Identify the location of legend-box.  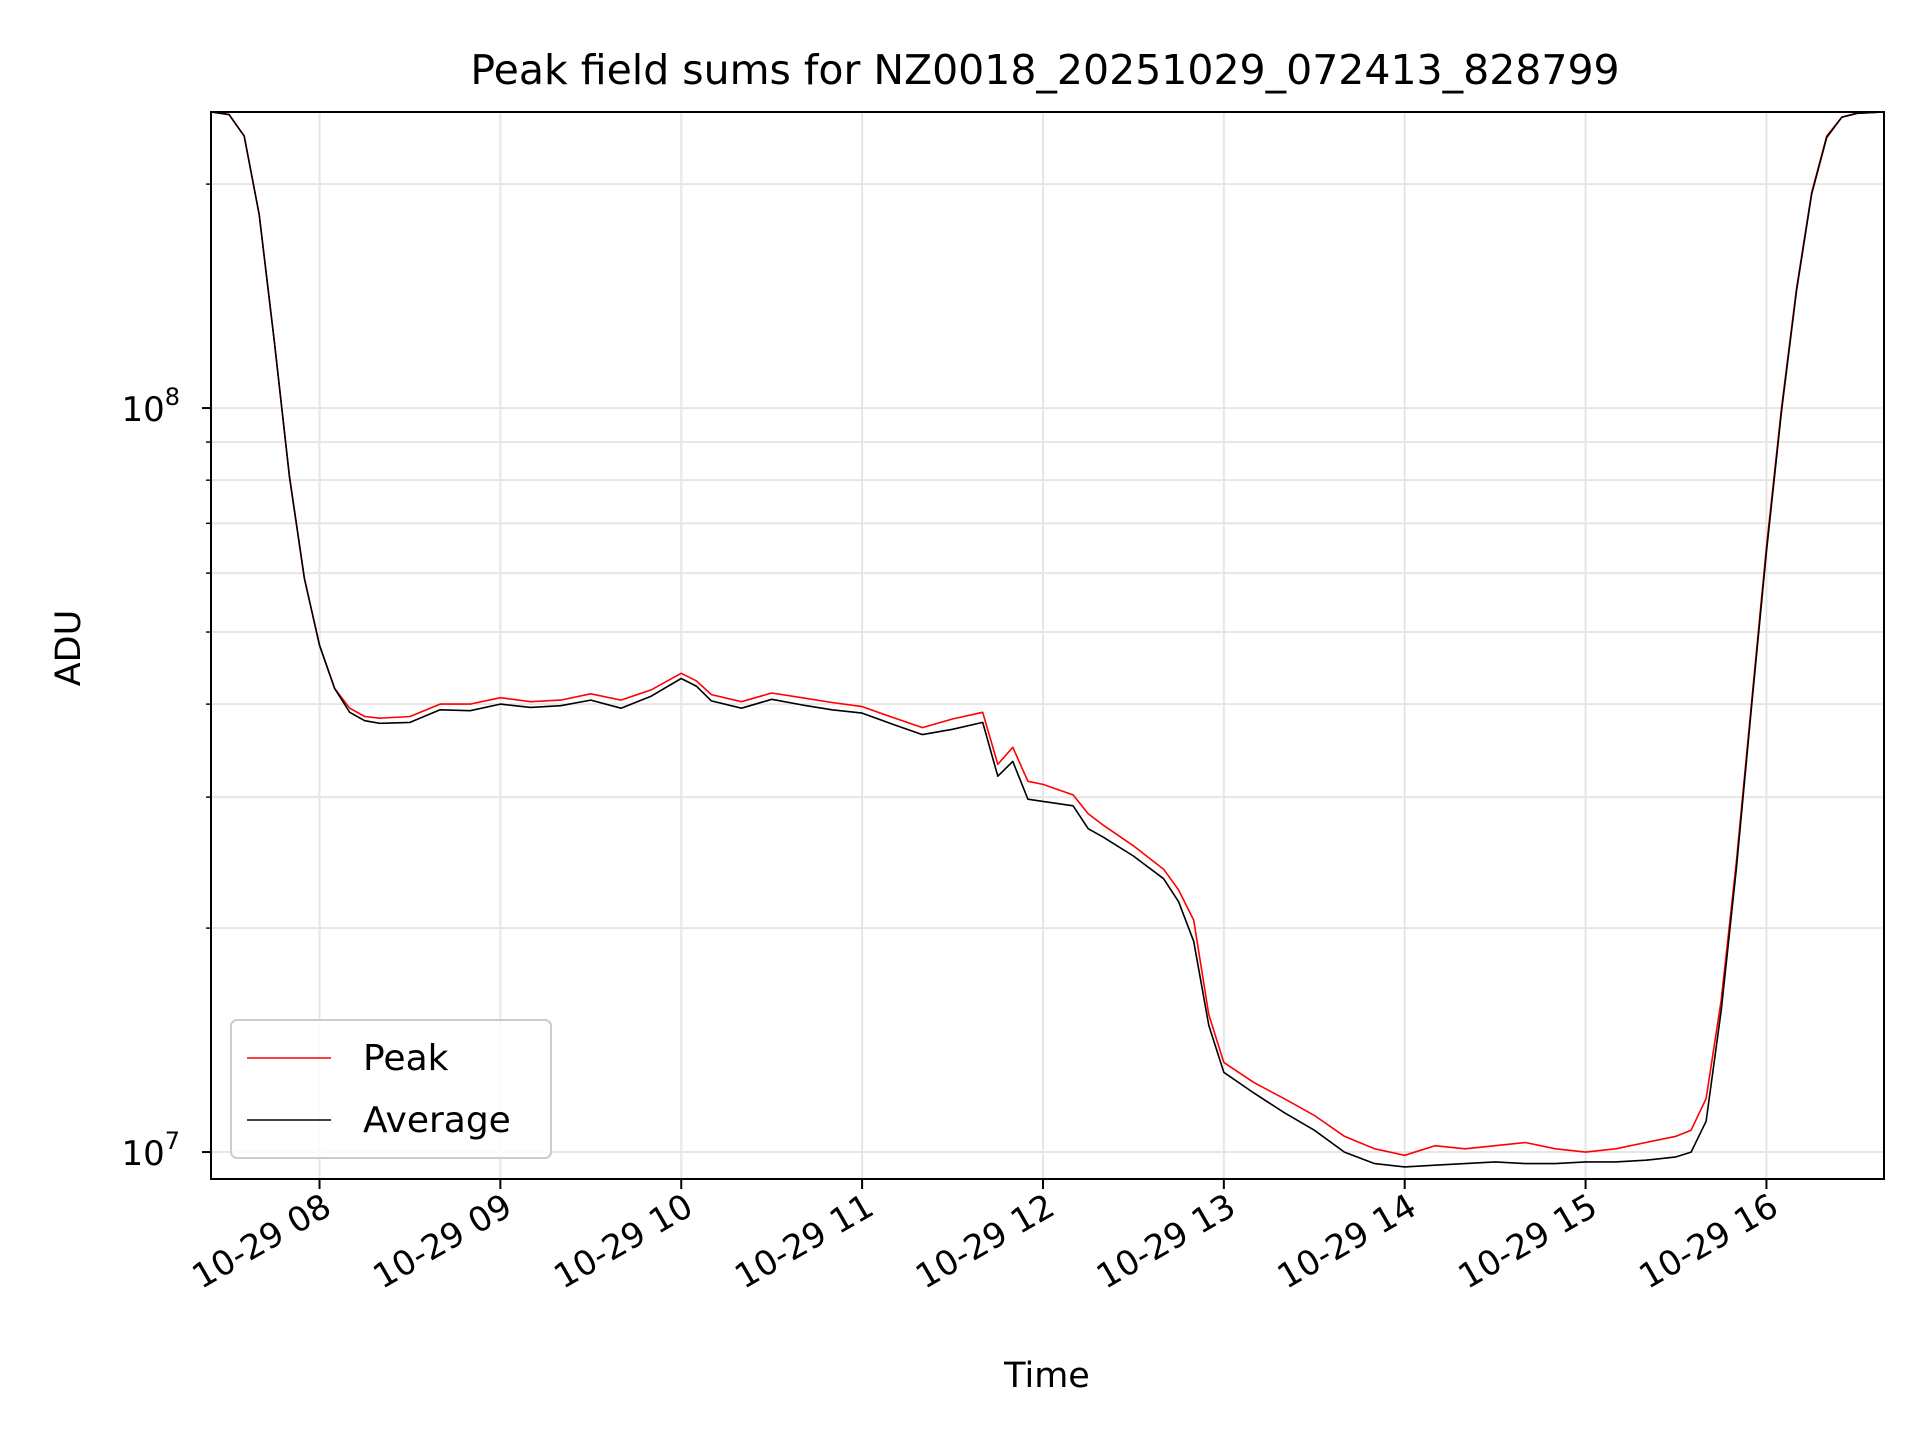
(391, 1089).